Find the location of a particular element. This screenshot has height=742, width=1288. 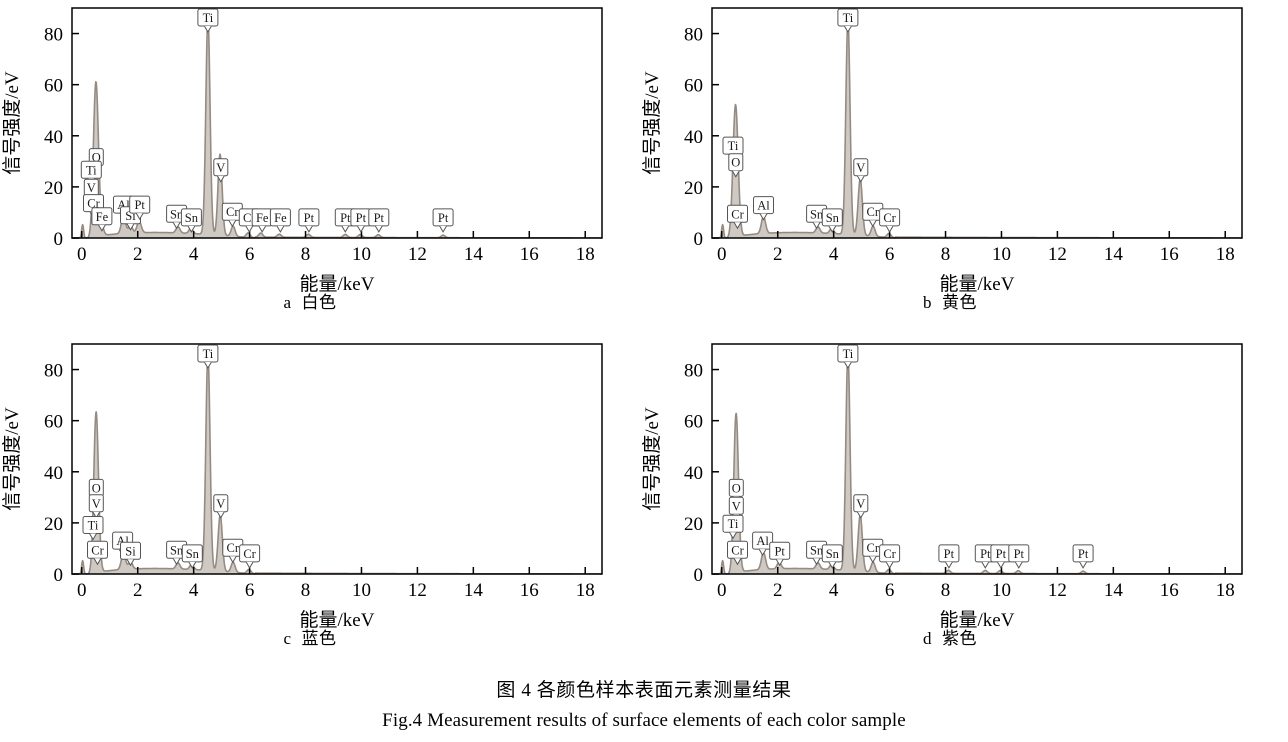

x-tick-label-b-7: 14 is located at coordinates (1114, 254).